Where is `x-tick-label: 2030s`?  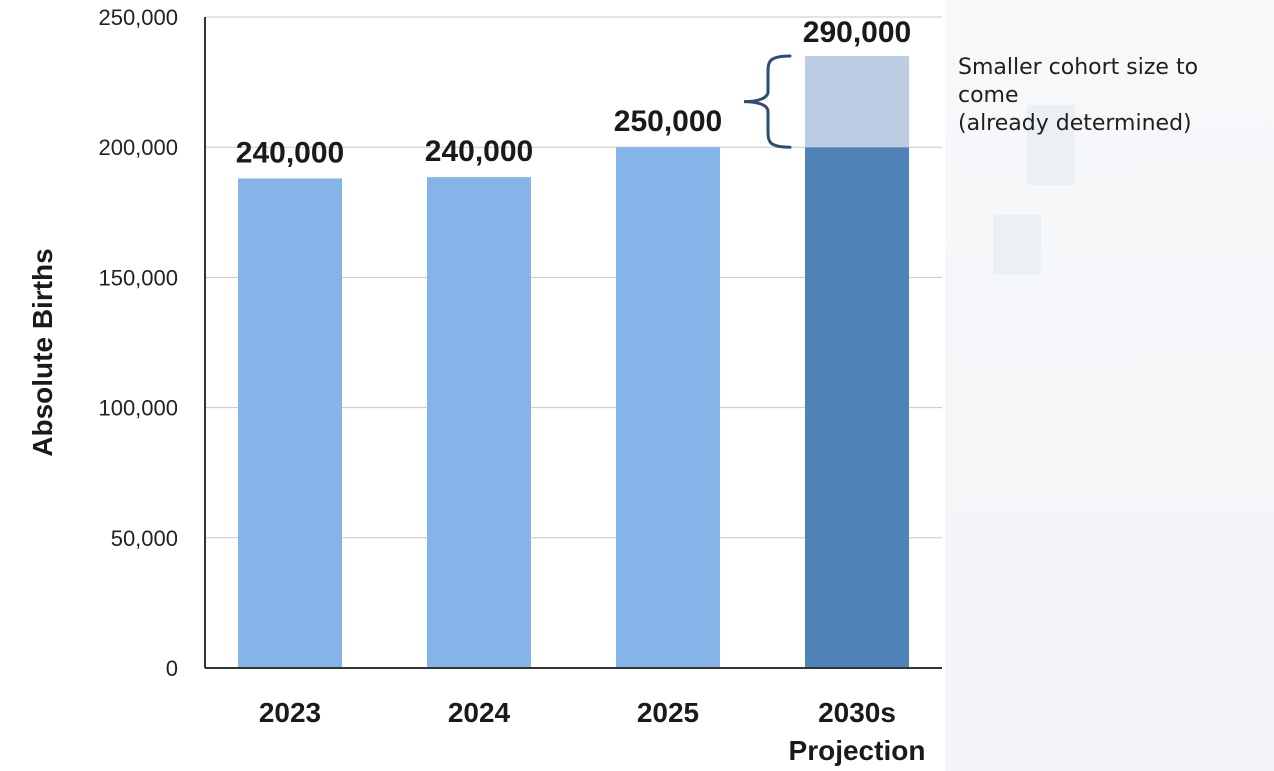
x-tick-label: 2030s is located at coordinates (857, 712).